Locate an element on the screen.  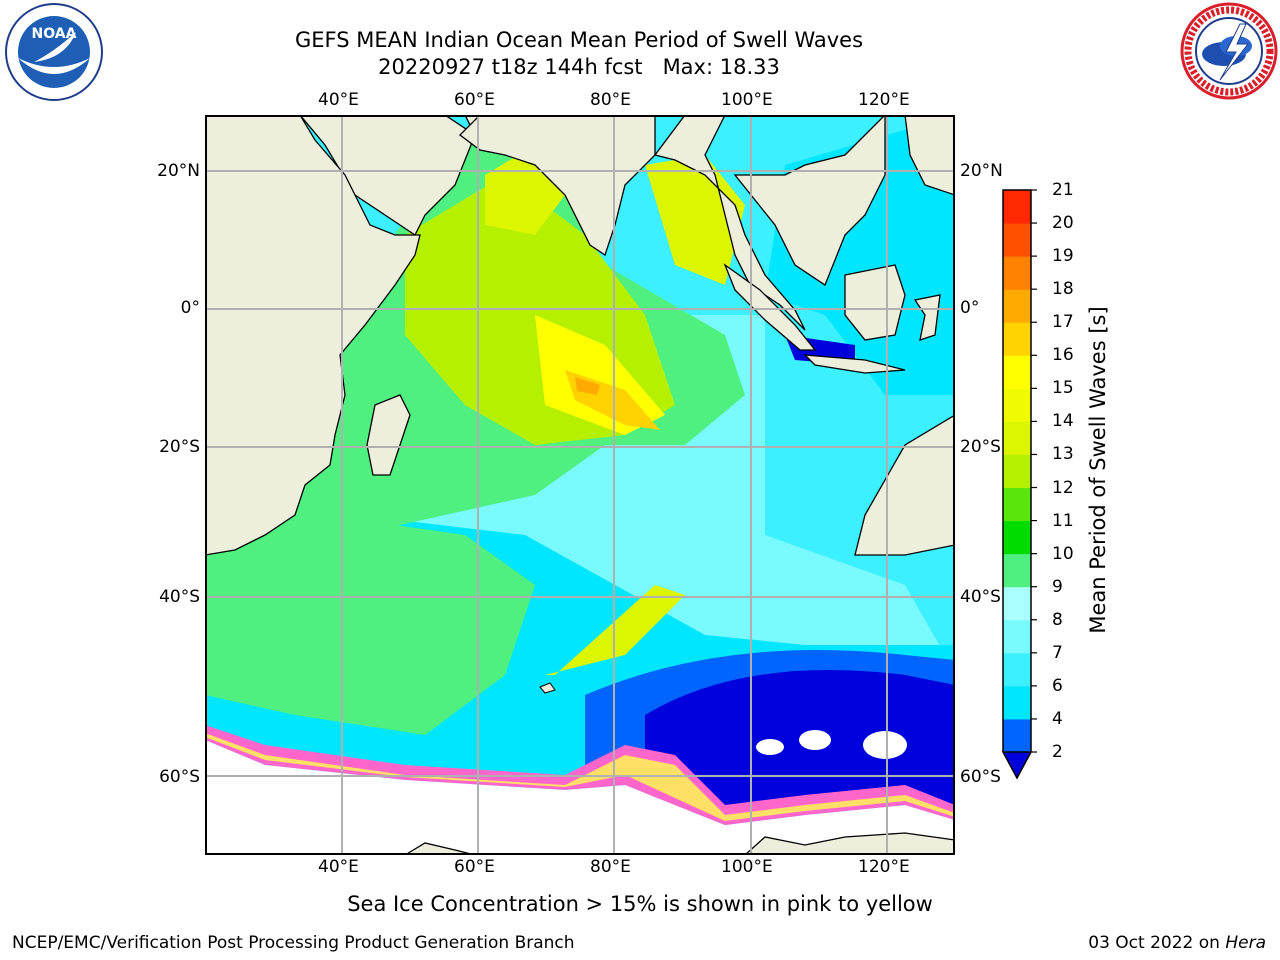
colorbar-tick-label: 12 is located at coordinates (1063, 487).